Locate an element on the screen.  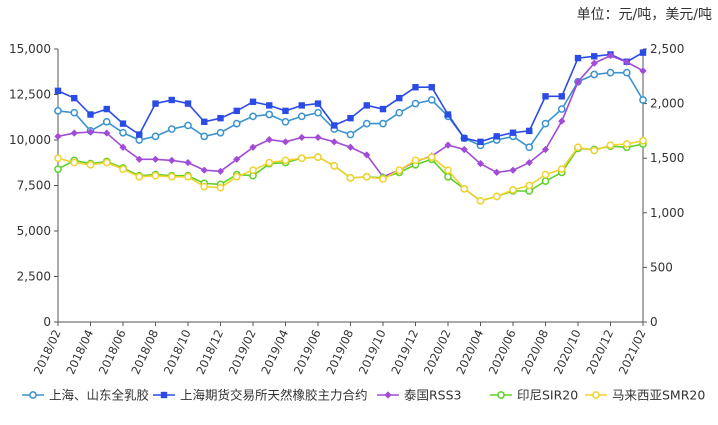
left-y-tick-label: 10,000 is located at coordinates (30, 140).